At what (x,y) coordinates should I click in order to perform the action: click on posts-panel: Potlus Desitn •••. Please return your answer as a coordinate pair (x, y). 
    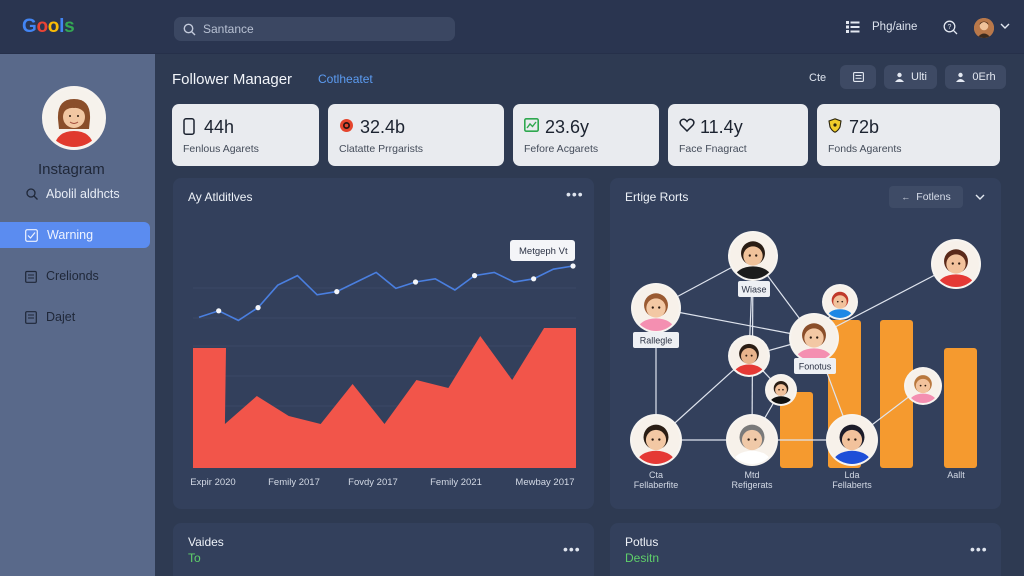
    Looking at the image, I should click on (805, 549).